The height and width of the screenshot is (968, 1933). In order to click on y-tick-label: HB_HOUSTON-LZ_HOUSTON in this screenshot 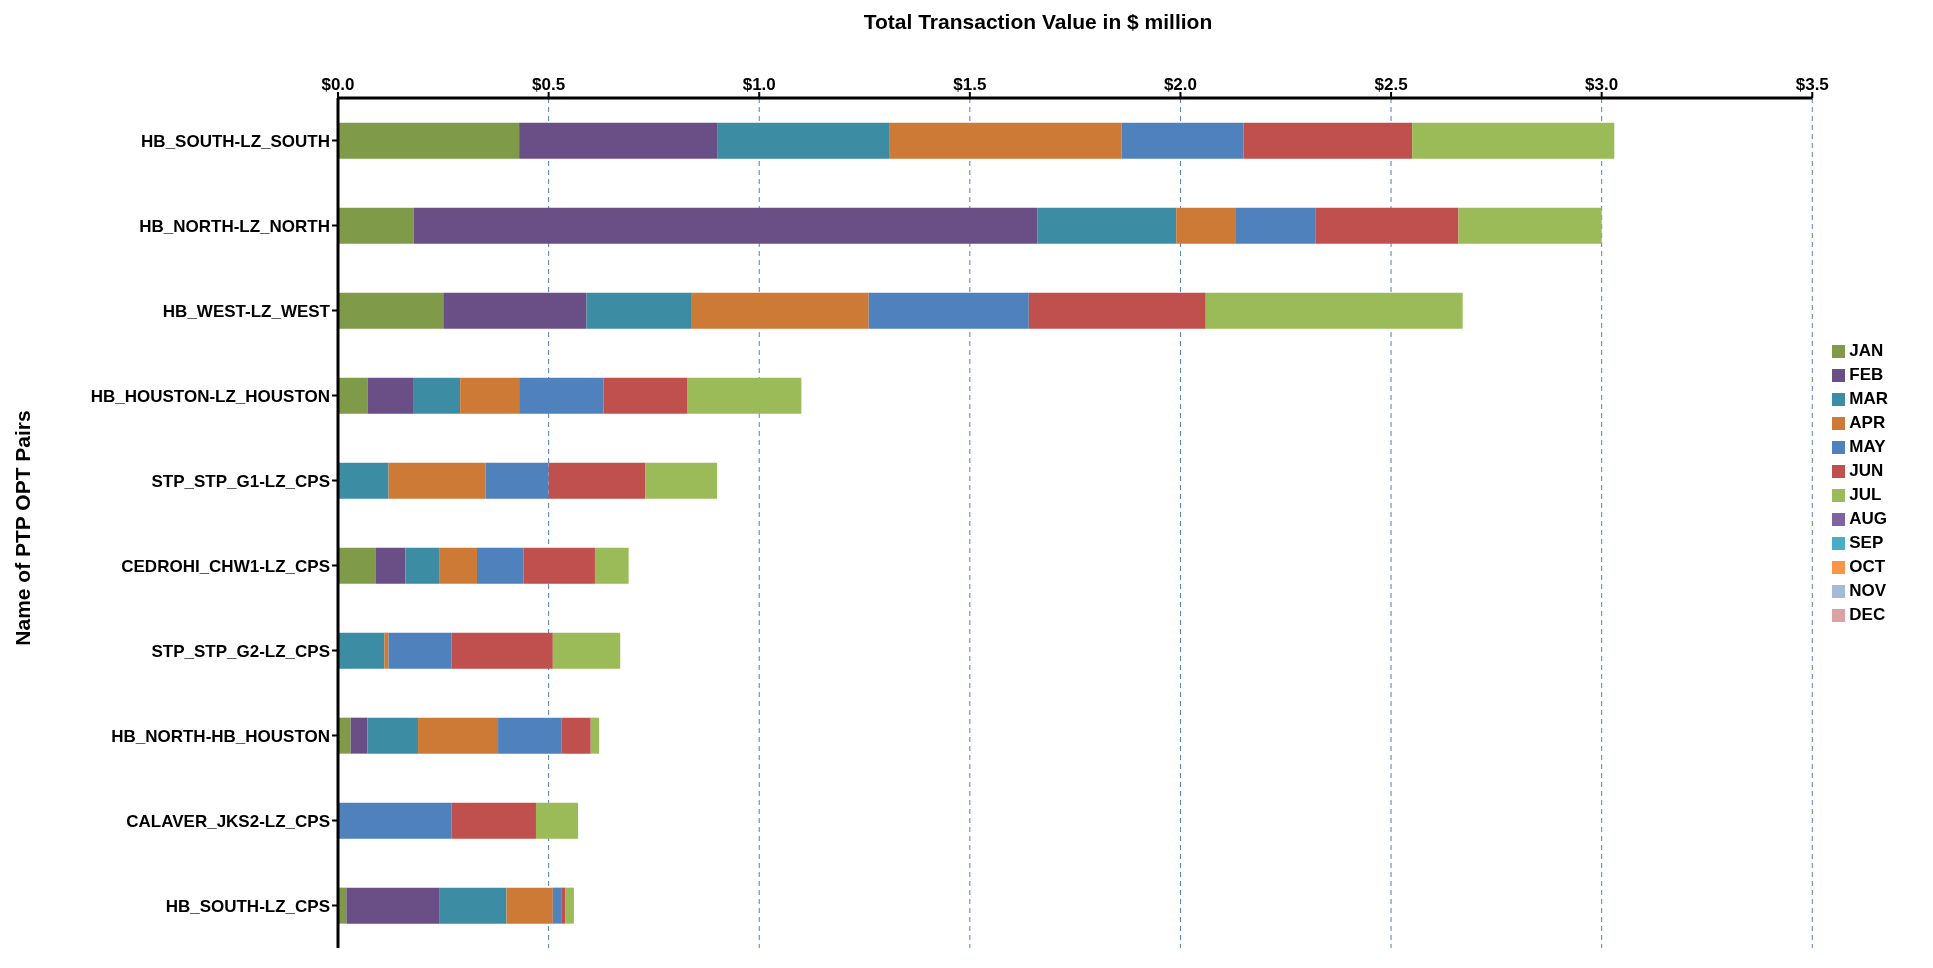, I will do `click(210, 396)`.